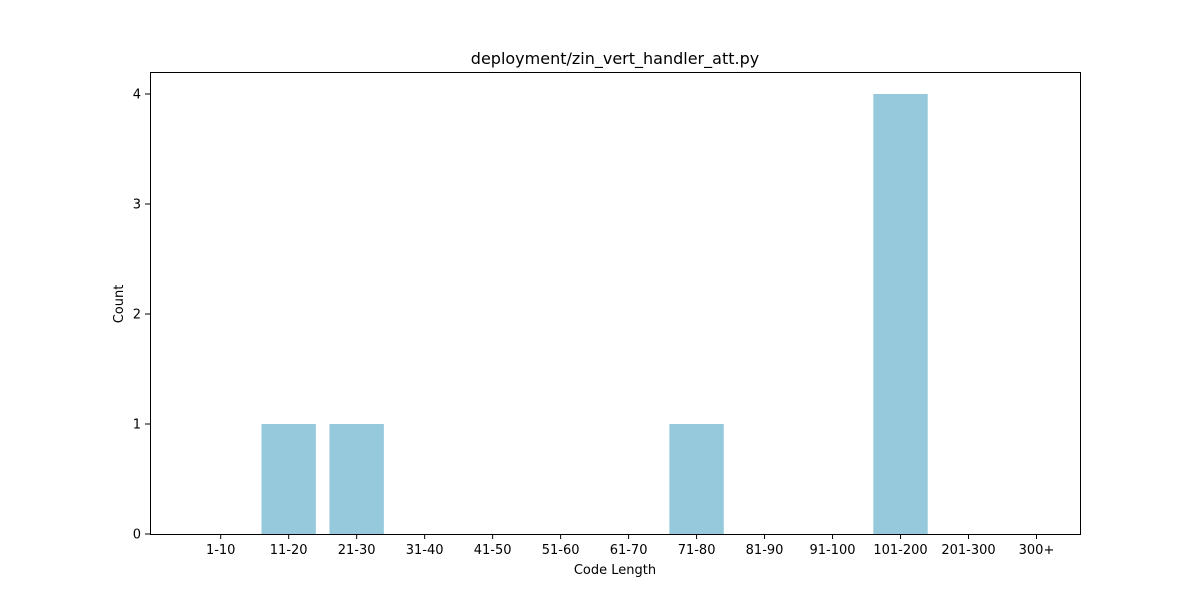  I want to click on x-tick-label: 21-30, so click(357, 550).